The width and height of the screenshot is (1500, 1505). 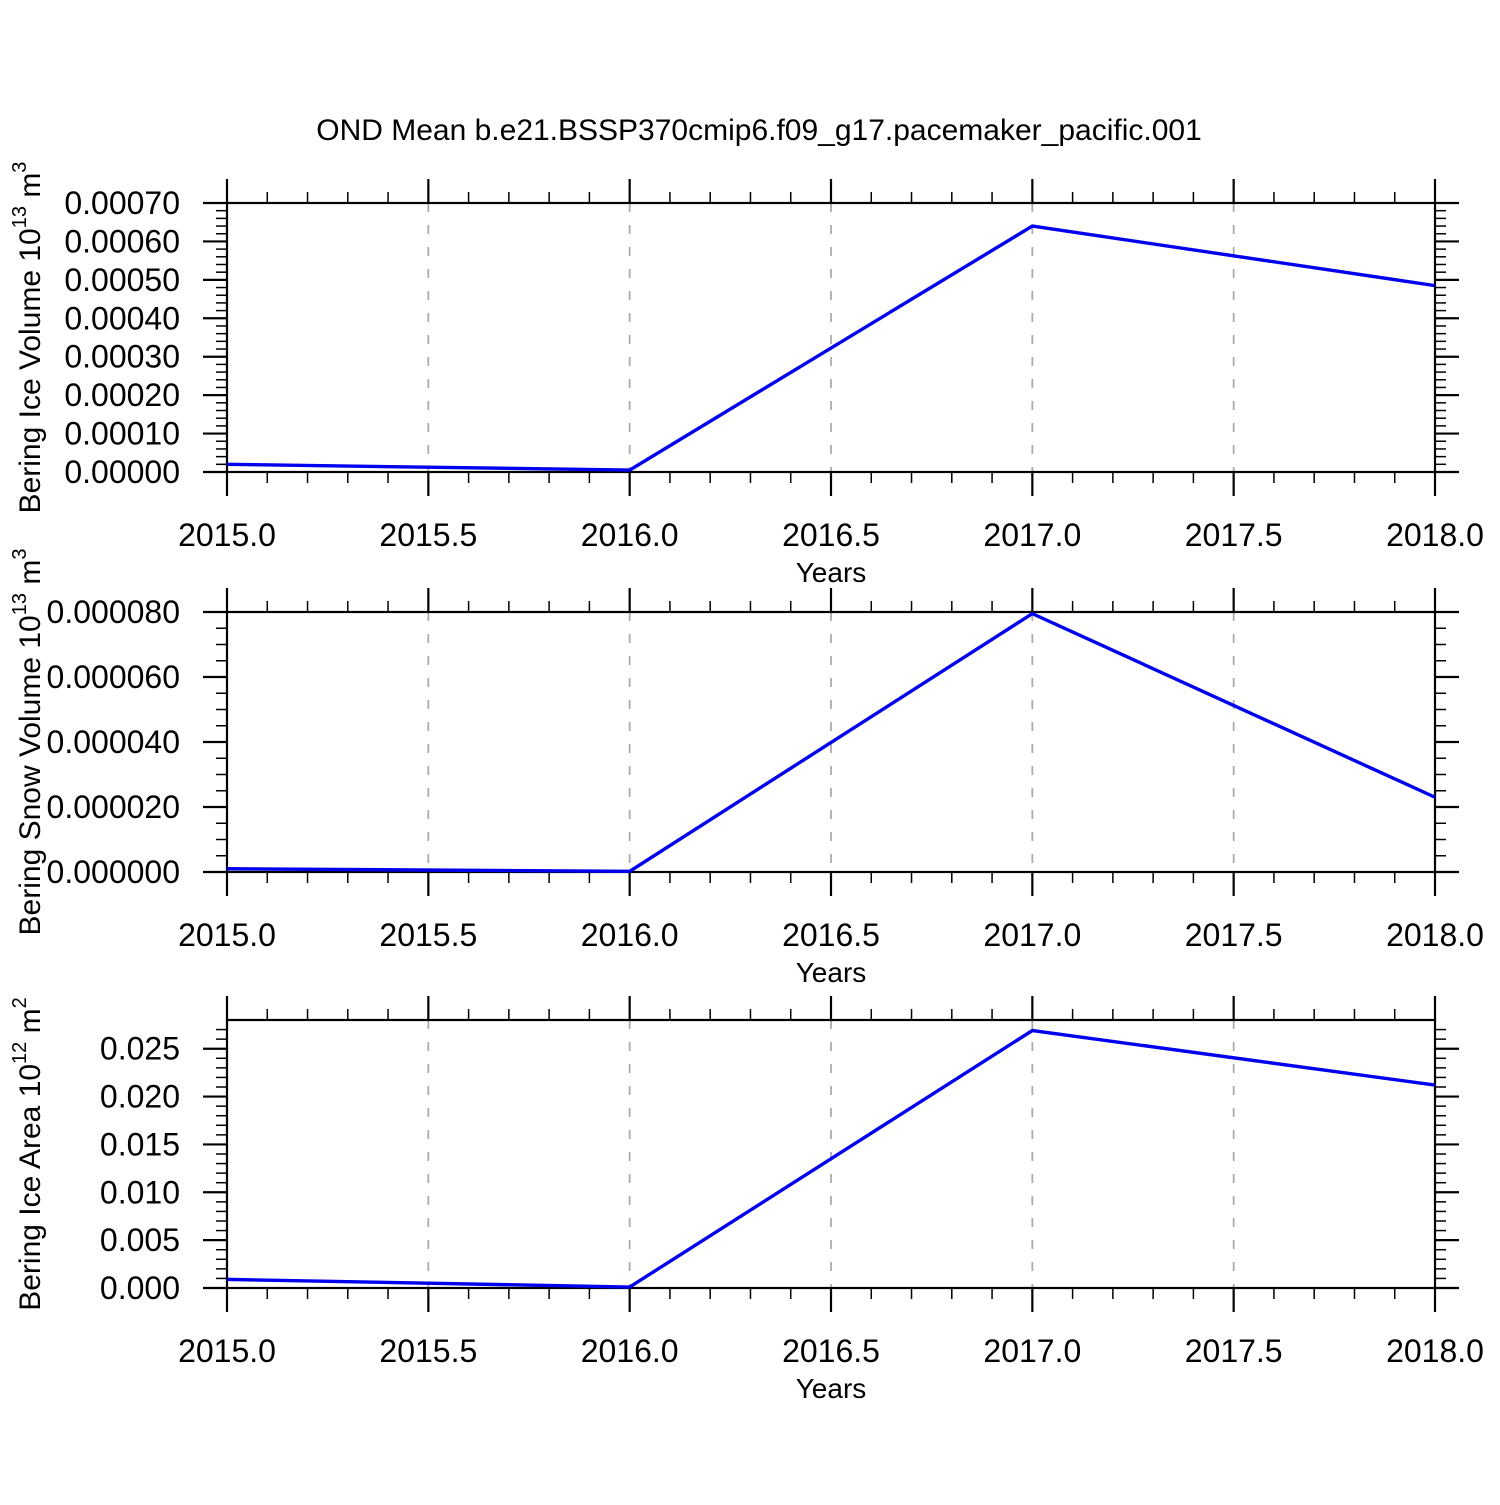 I want to click on y-tick-label: 0.000060, so click(x=113, y=677).